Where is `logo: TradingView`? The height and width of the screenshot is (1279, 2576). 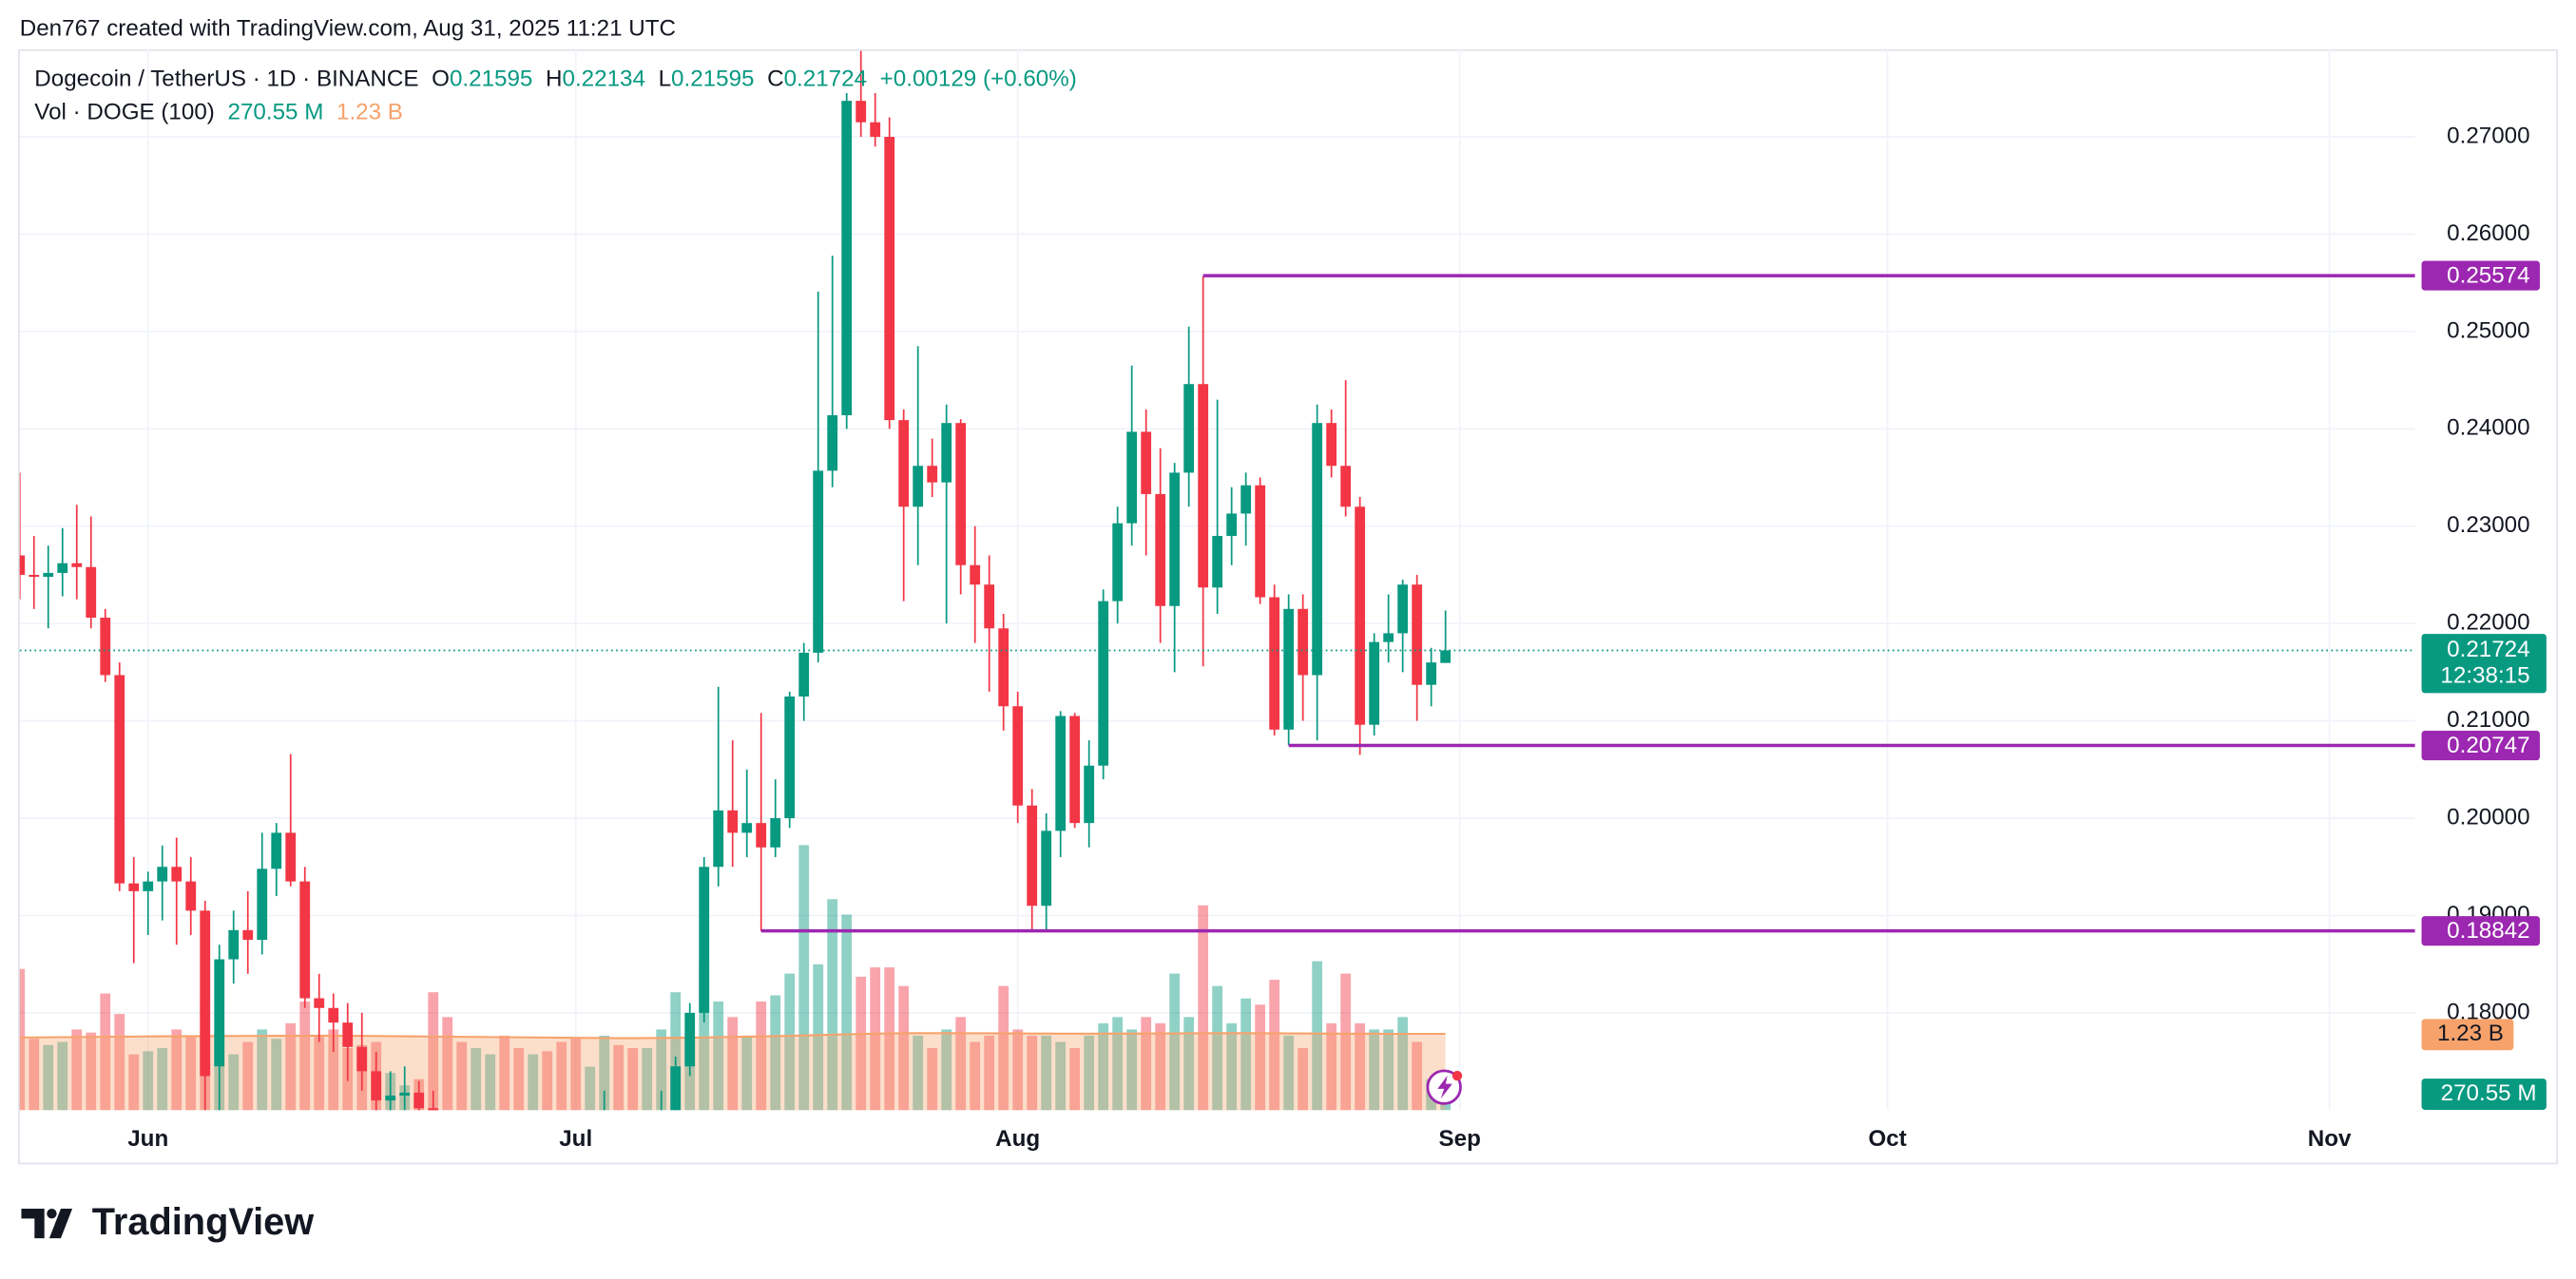
logo: TradingView is located at coordinates (167, 1222).